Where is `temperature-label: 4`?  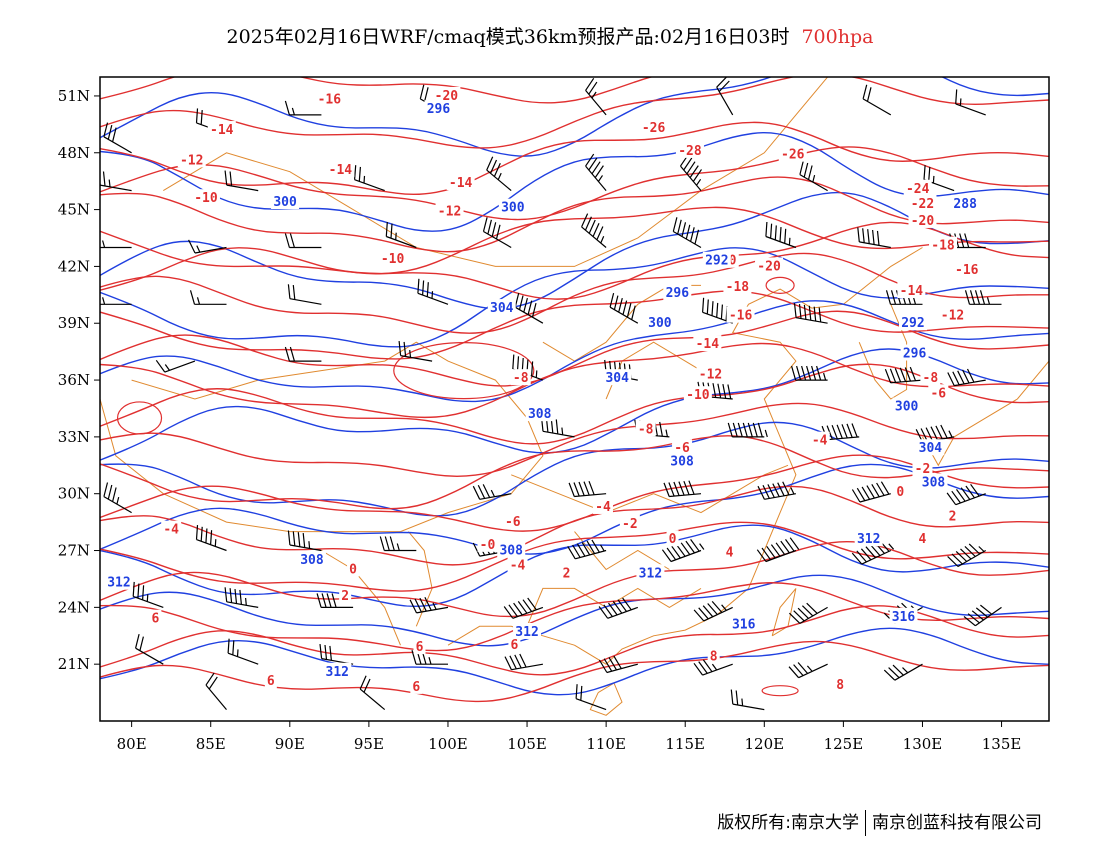
temperature-label: 4 is located at coordinates (730, 552).